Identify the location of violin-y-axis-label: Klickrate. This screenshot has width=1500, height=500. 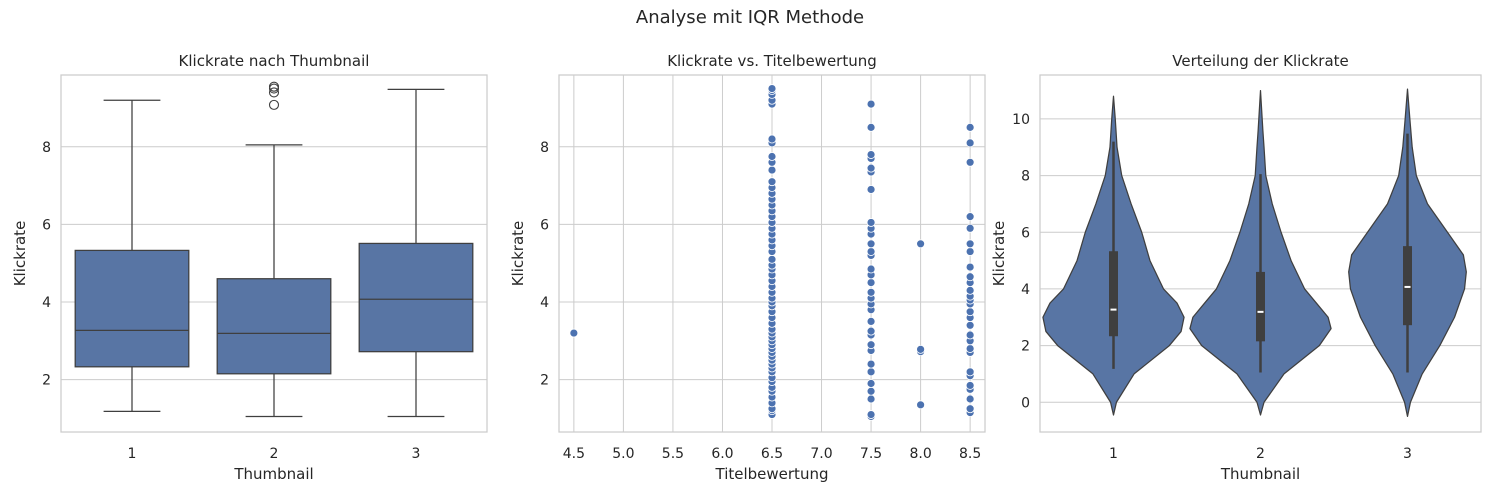
(999, 254).